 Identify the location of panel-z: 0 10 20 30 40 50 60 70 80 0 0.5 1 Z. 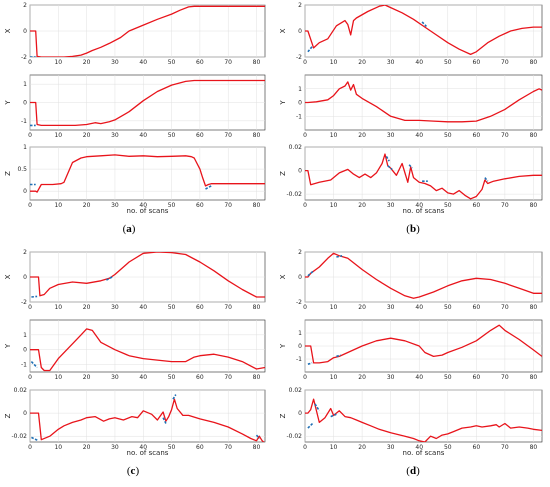
(135, 176).